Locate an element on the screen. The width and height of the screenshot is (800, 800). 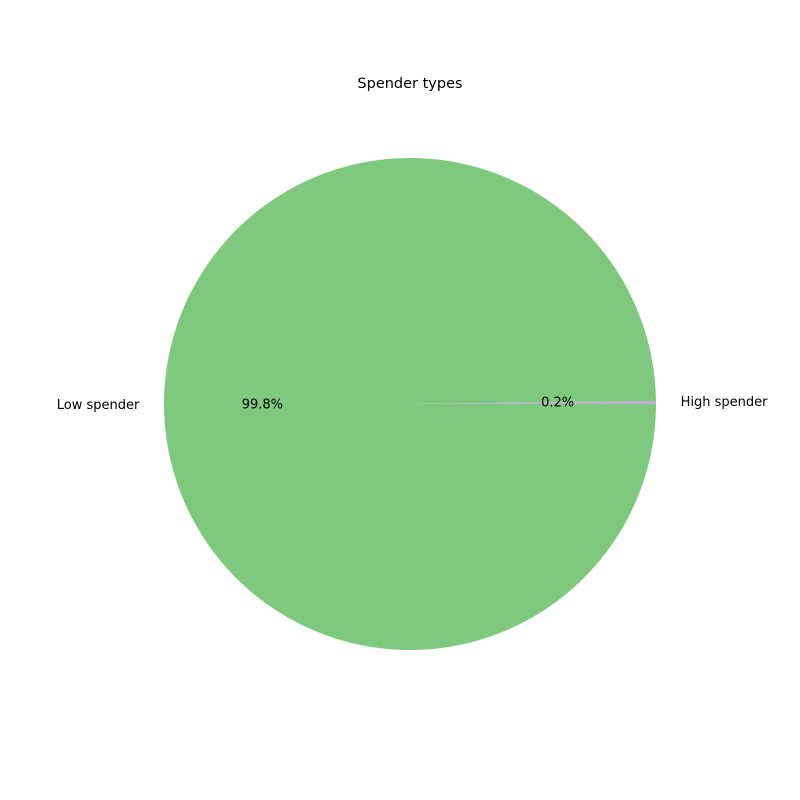
slice-percentage-label: 99.8% is located at coordinates (262, 404).